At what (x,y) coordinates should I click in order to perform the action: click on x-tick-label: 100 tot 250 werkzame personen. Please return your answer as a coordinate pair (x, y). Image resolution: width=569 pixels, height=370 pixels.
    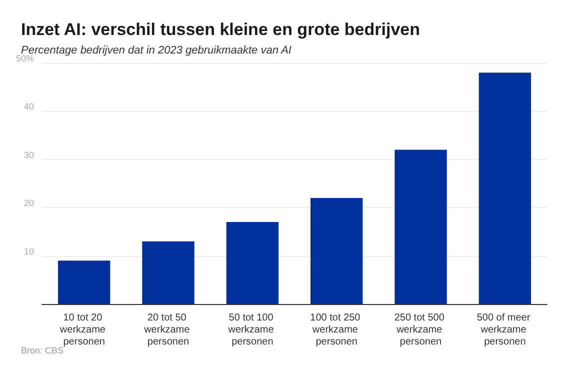
    Looking at the image, I should click on (336, 330).